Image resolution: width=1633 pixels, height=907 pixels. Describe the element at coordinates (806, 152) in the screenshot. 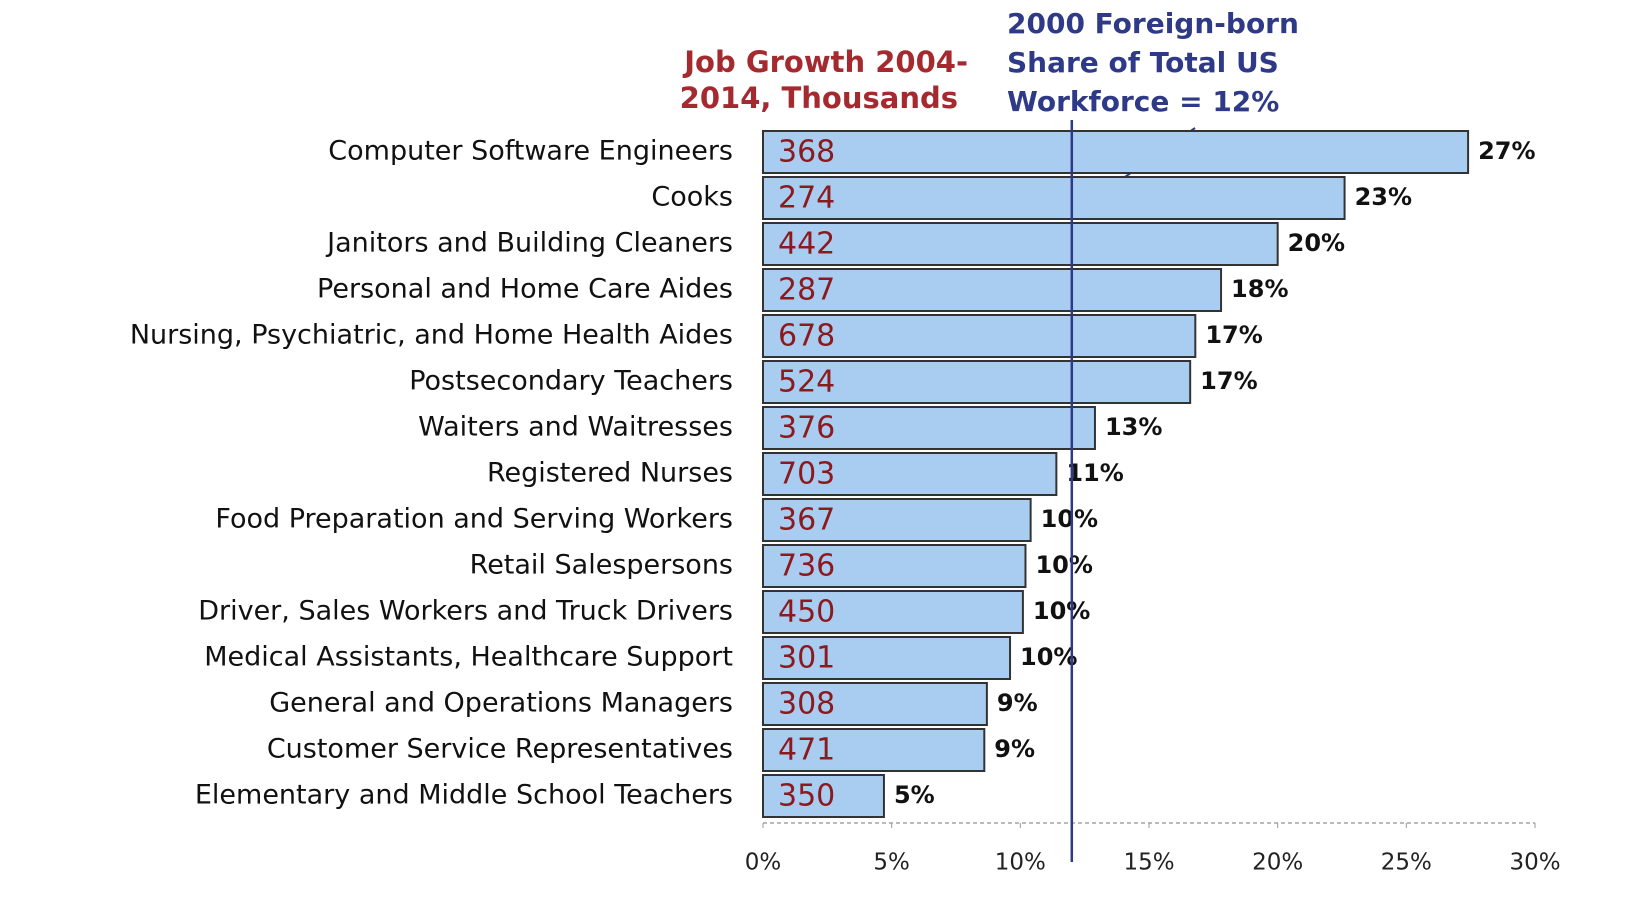

I see `job-growth-label: 368` at that location.